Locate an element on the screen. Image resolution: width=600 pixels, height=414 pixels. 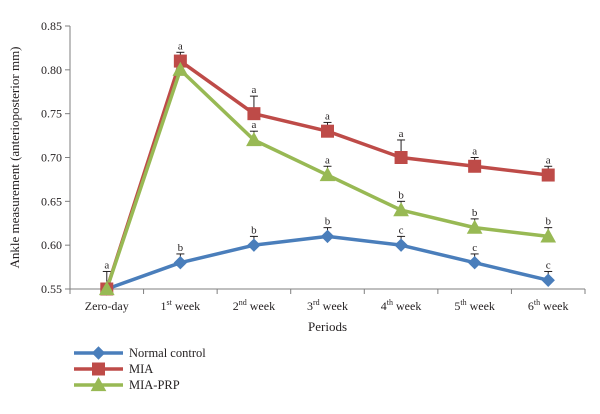
y-tick-label: 0.55 is located at coordinates (51, 289).